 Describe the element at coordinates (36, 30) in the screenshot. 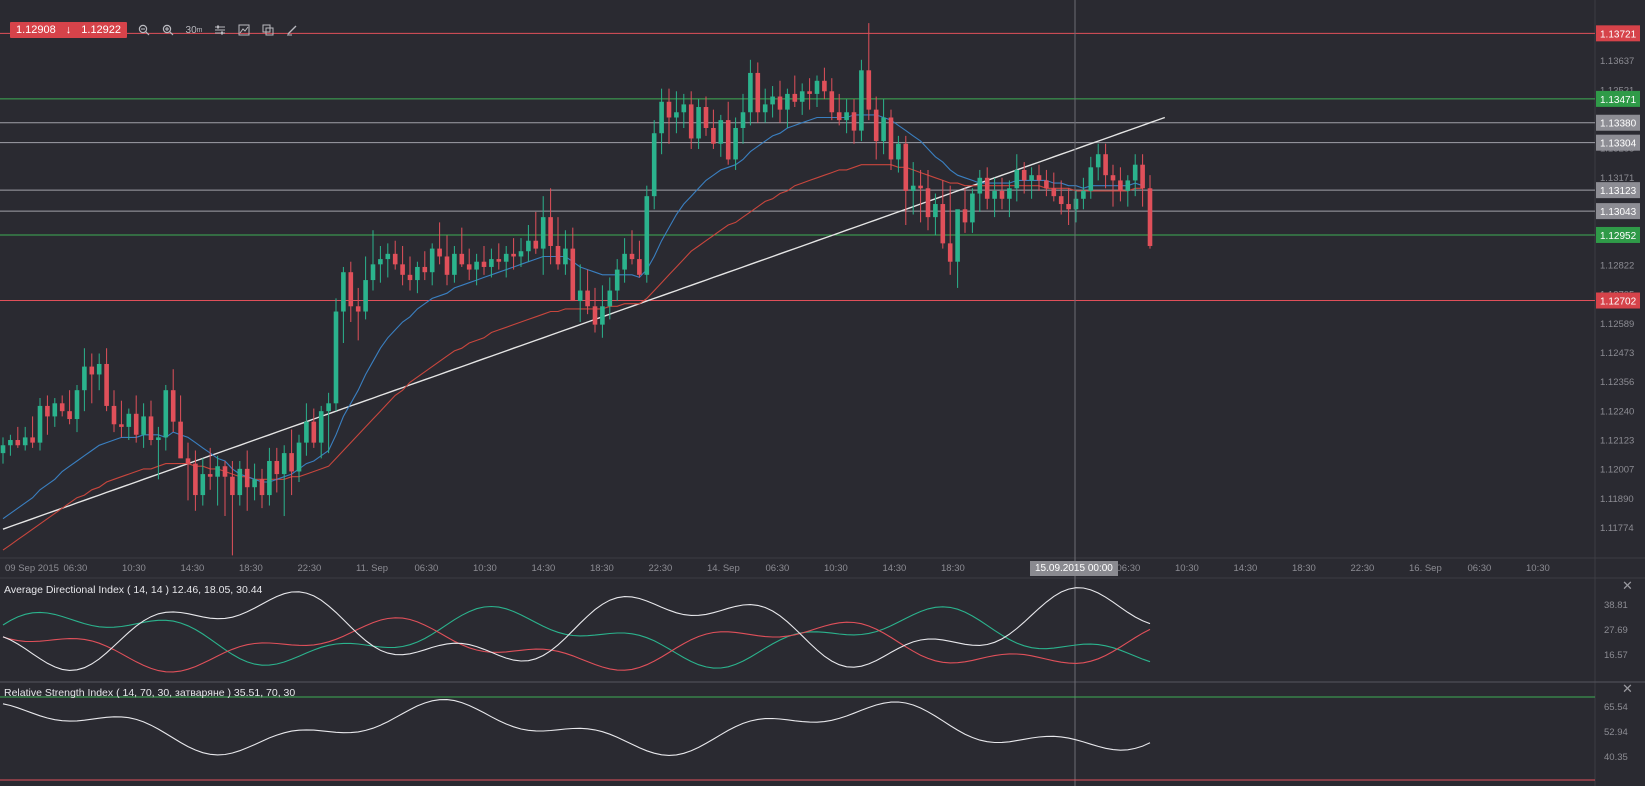

I see `bid-price: 1.12908` at that location.